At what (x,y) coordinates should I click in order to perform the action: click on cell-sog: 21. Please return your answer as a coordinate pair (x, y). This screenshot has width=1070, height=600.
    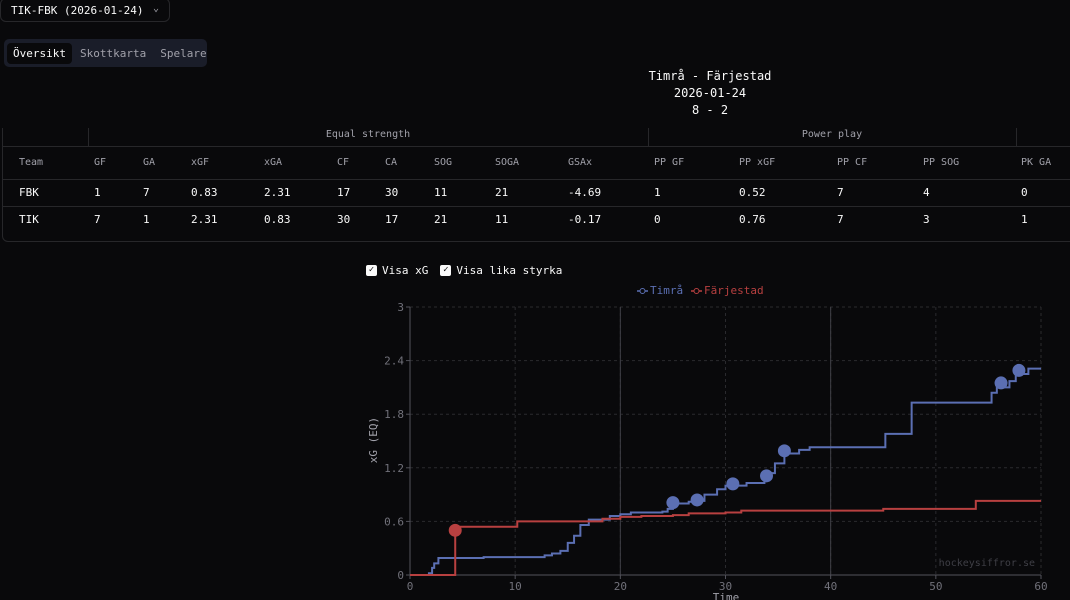
    Looking at the image, I should click on (441, 219).